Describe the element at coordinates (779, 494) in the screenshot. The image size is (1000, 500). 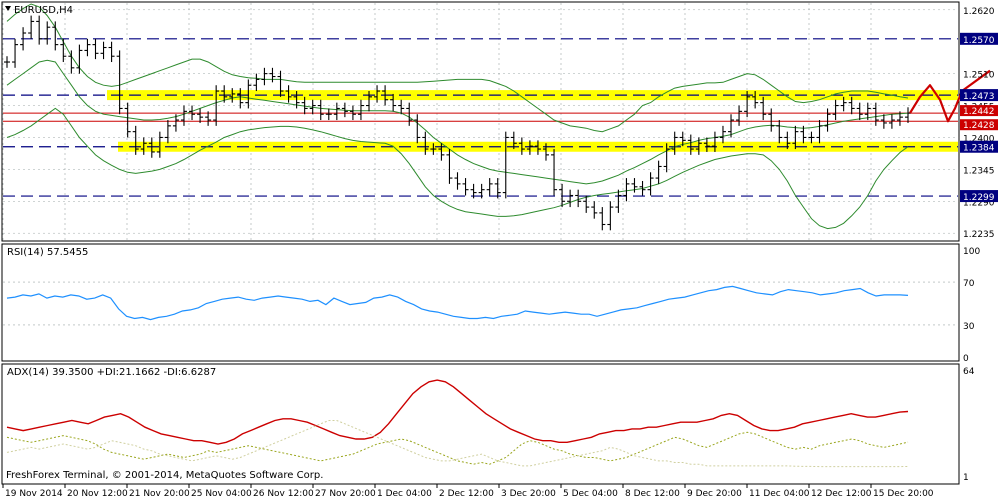
I see `x-tick-label: 11 Dec 04:00` at that location.